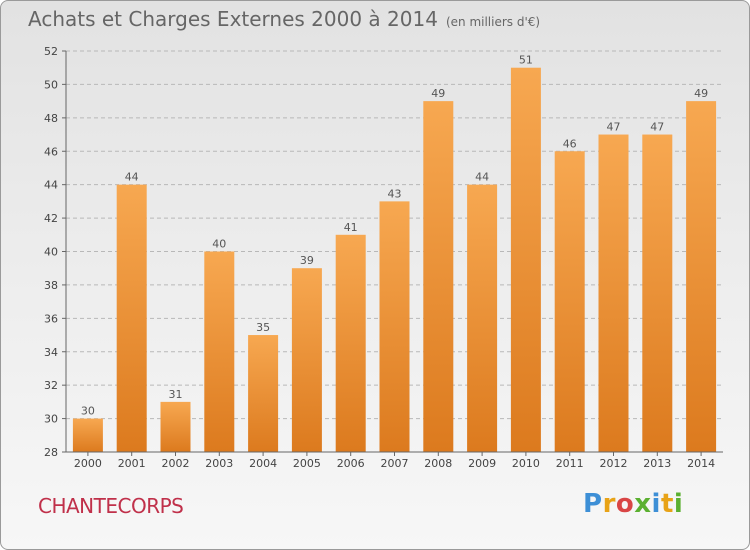 The height and width of the screenshot is (550, 750). What do you see at coordinates (51, 252) in the screenshot?
I see `y-tick-label: 40` at bounding box center [51, 252].